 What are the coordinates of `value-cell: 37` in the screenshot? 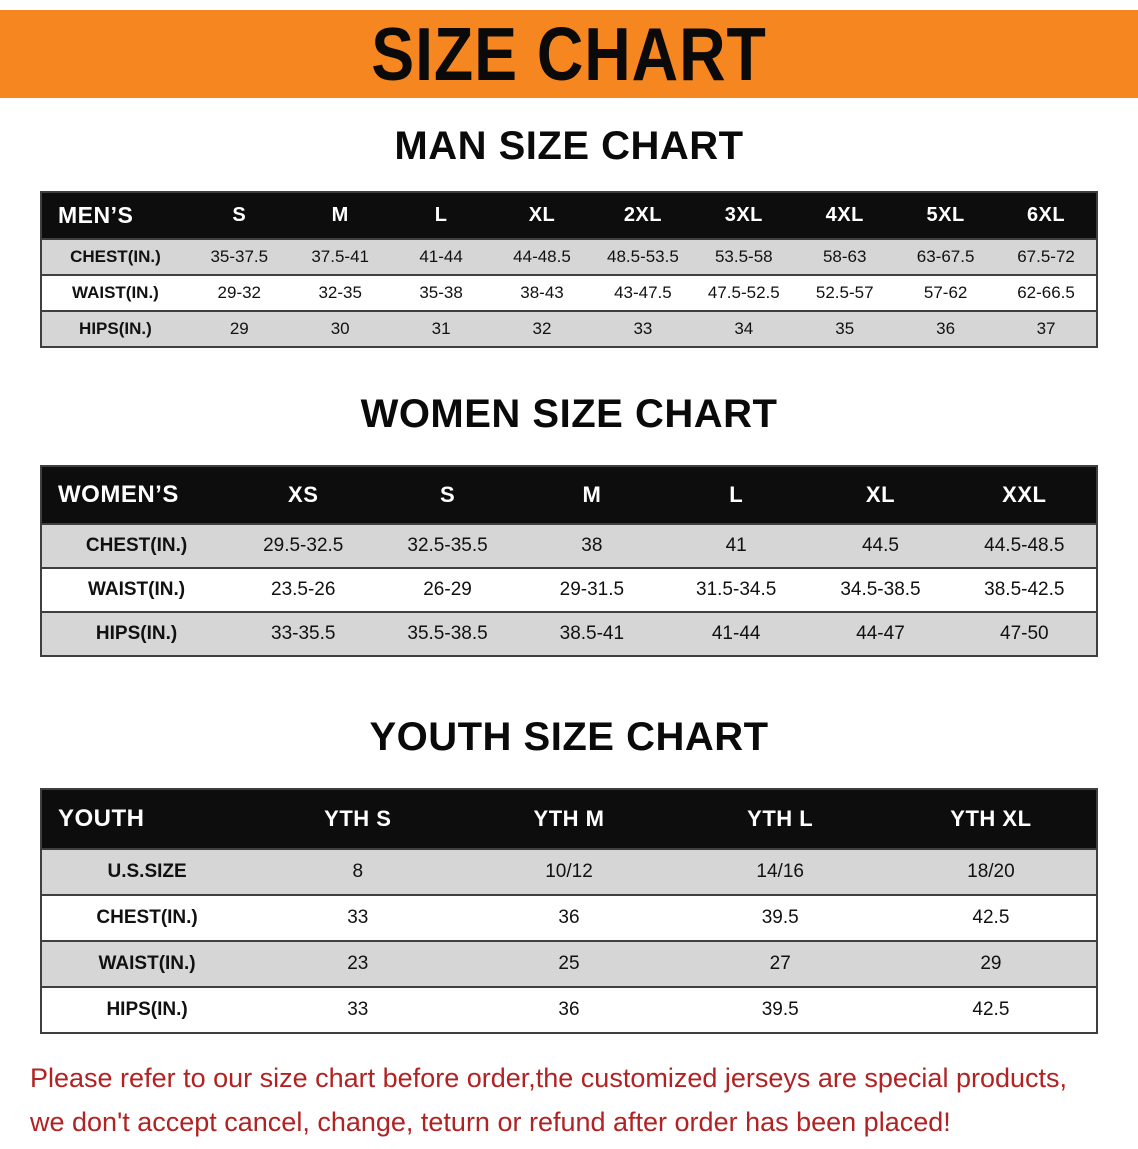 It's located at (1046, 329).